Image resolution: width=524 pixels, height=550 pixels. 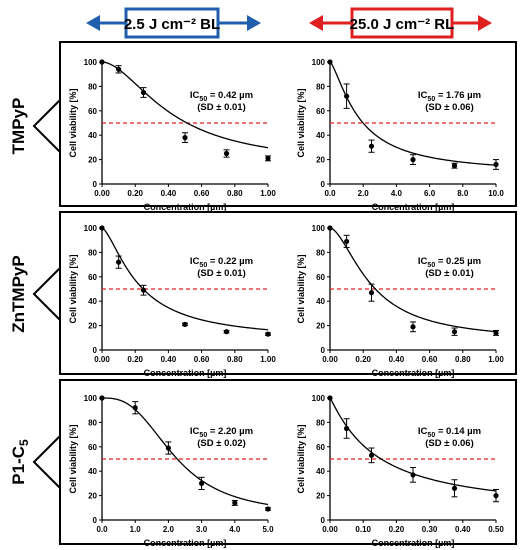 What do you see at coordinates (496, 529) in the screenshot?
I see `x-tick-label: 0.50` at bounding box center [496, 529].